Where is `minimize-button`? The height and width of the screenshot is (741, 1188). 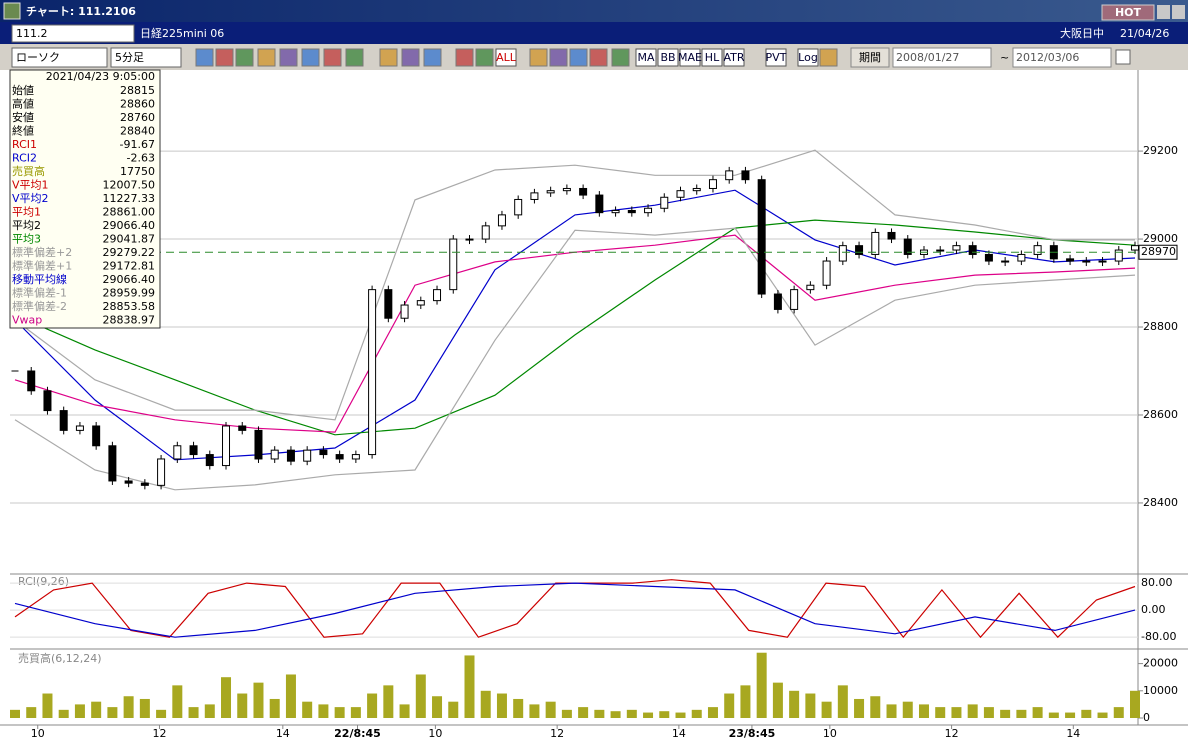 minimize-button is located at coordinates (1163, 12).